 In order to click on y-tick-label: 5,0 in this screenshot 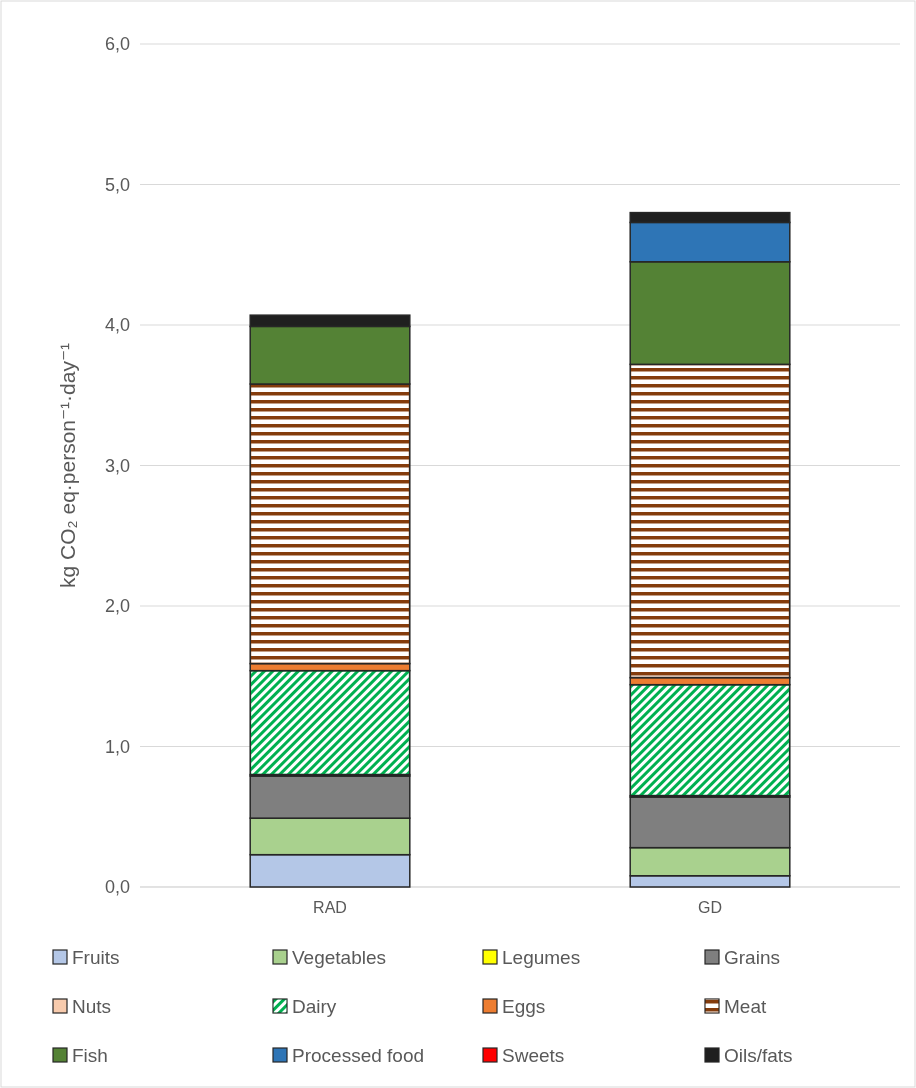, I will do `click(117, 184)`.